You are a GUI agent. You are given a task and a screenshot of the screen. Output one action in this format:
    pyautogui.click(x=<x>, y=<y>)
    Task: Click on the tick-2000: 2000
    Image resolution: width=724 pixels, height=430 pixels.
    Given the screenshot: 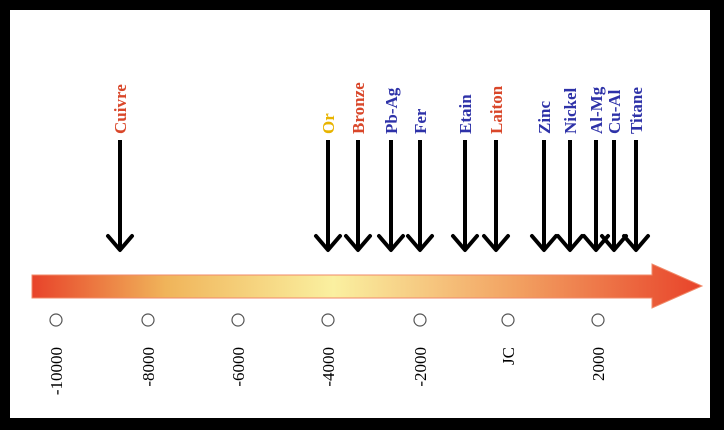 What is the action you would take?
    pyautogui.click(x=598, y=347)
    